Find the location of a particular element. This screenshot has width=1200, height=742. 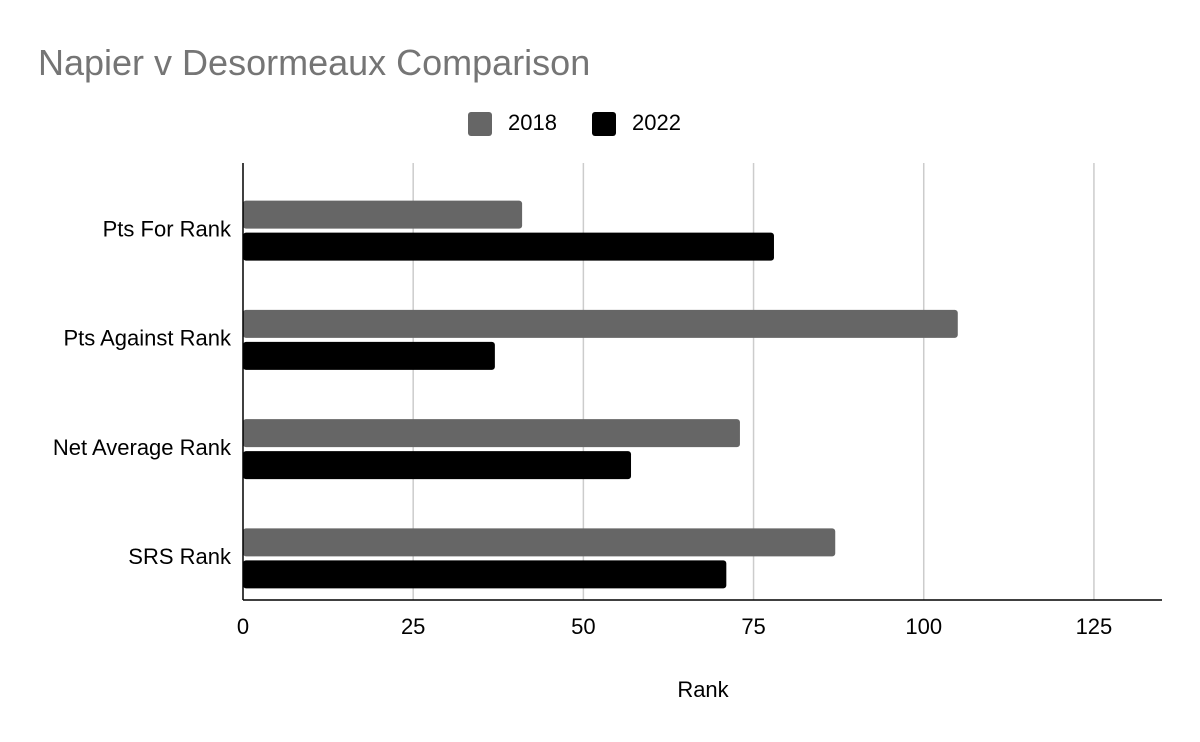

x-tick-label: 25 is located at coordinates (413, 626).